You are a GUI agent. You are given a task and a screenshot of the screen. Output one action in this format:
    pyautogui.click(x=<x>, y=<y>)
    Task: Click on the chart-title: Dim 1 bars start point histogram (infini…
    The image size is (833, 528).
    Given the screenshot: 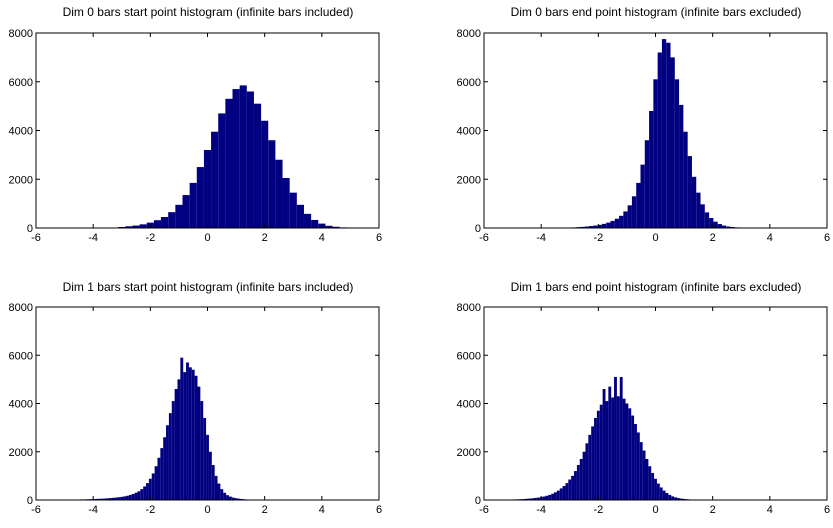 What is the action you would take?
    pyautogui.click(x=208, y=287)
    